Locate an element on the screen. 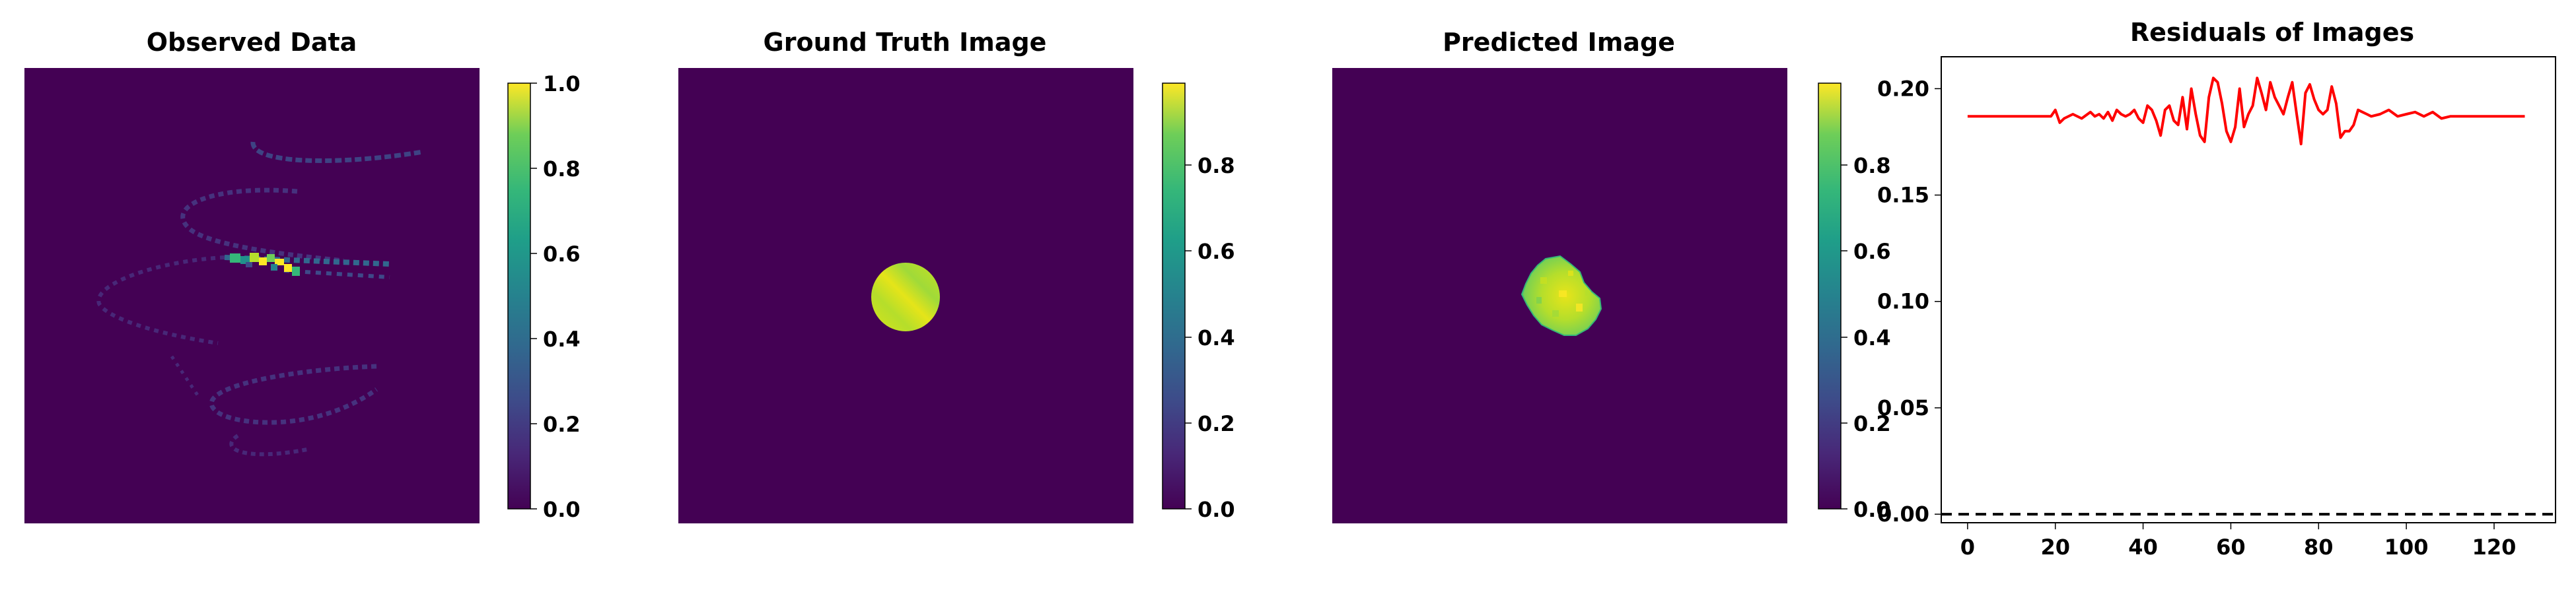  observed-title: Observed Data is located at coordinates (252, 42).